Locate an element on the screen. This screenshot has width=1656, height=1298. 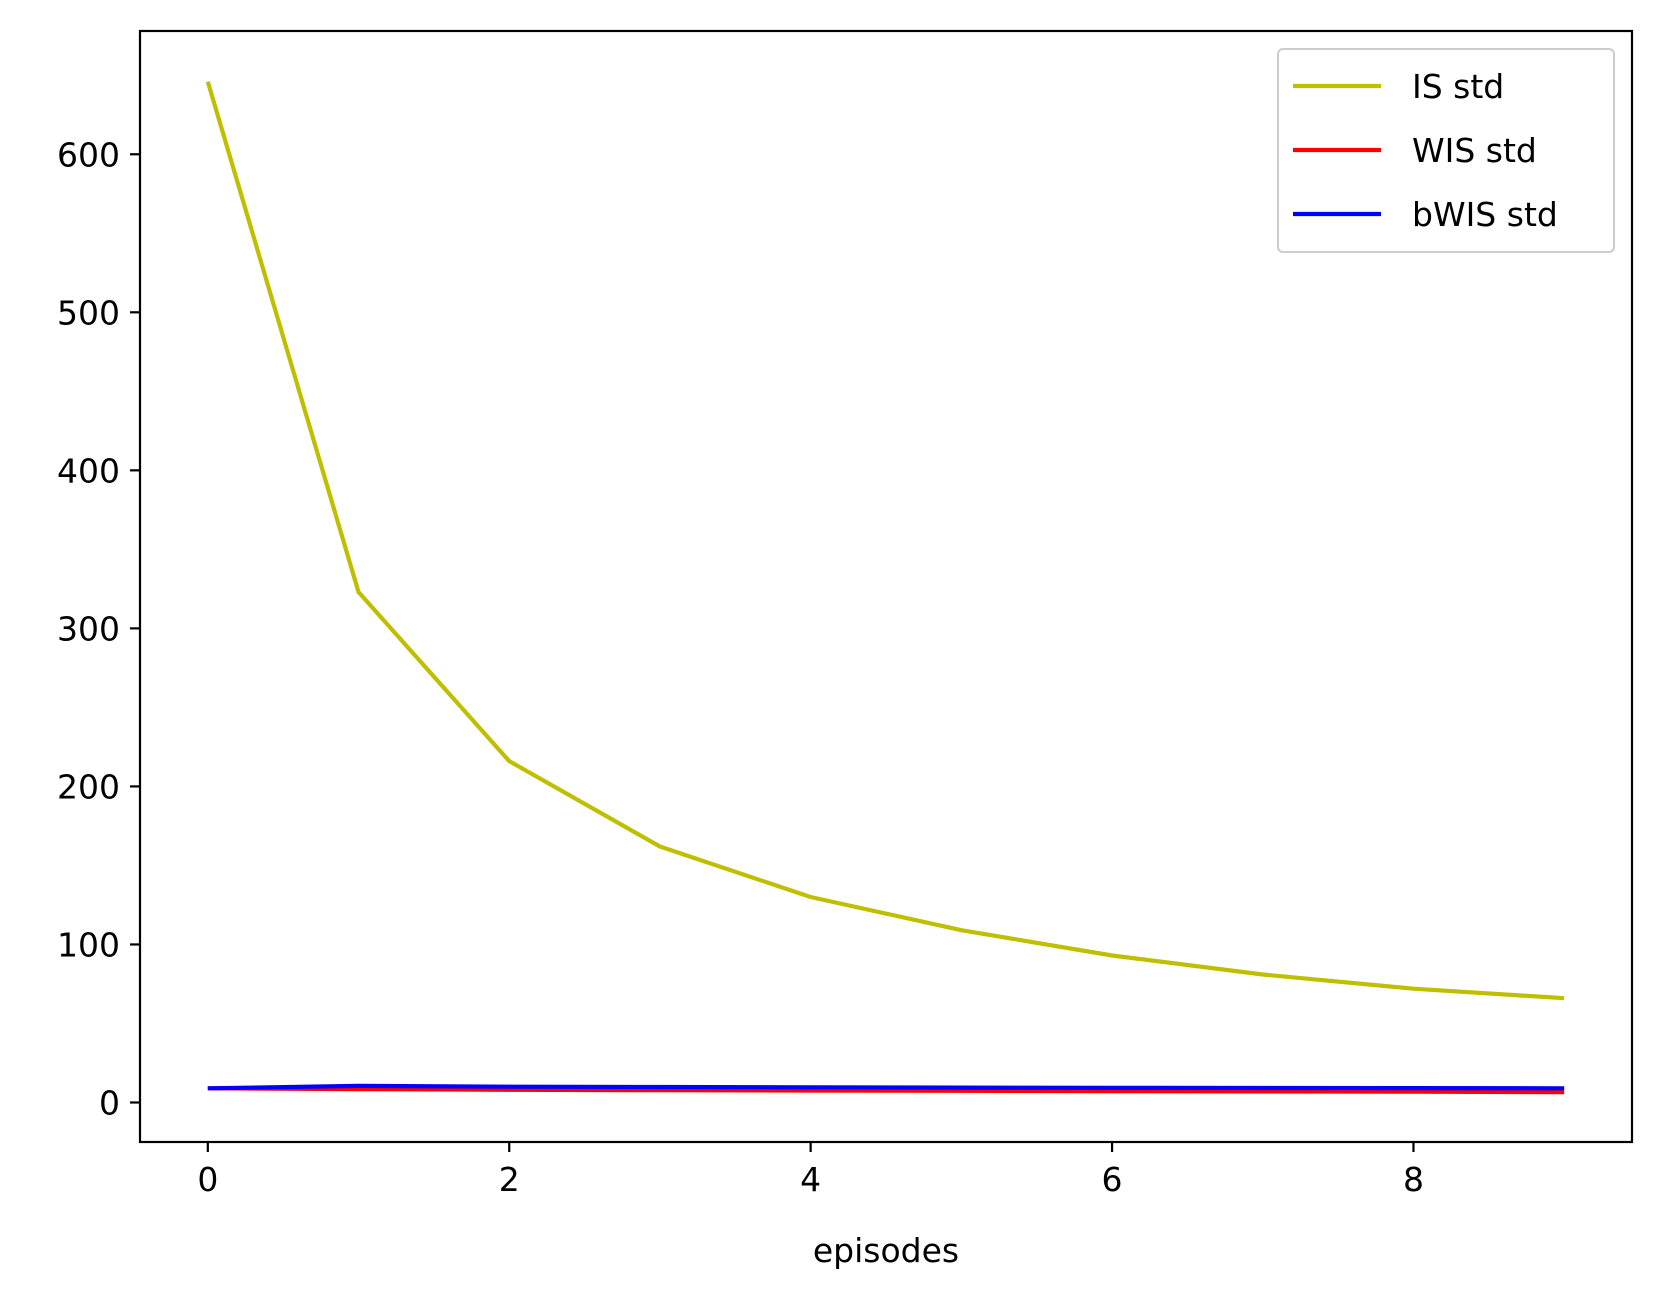
x-tick-label: 6 is located at coordinates (1112, 1179).